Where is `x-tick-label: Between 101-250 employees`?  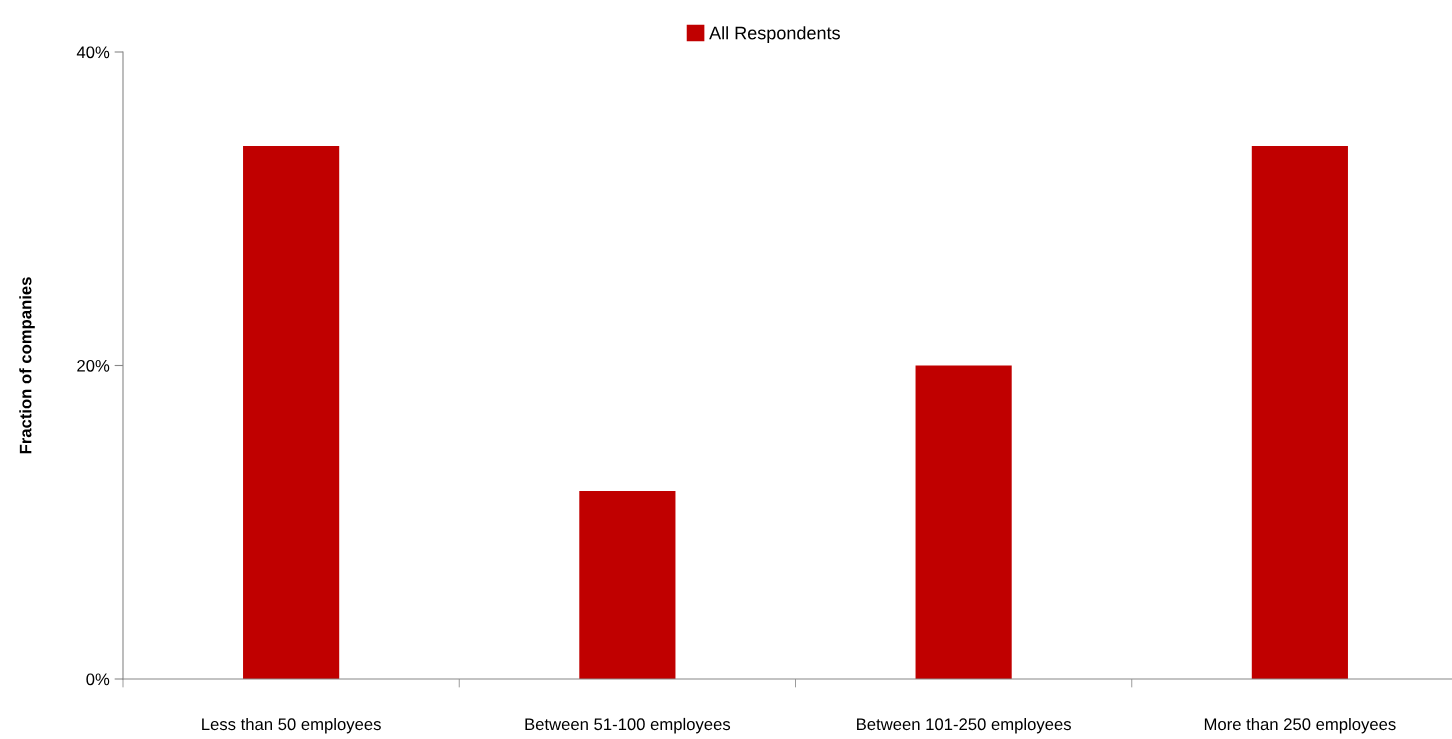
x-tick-label: Between 101-250 employees is located at coordinates (964, 725).